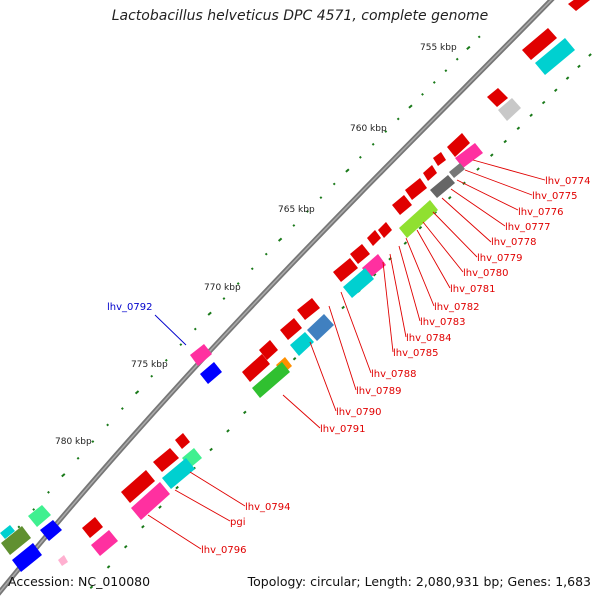 The height and width of the screenshot is (600, 600). What do you see at coordinates (378, 391) in the screenshot?
I see `gene-label-lhv-0789: lhv_0789` at bounding box center [378, 391].